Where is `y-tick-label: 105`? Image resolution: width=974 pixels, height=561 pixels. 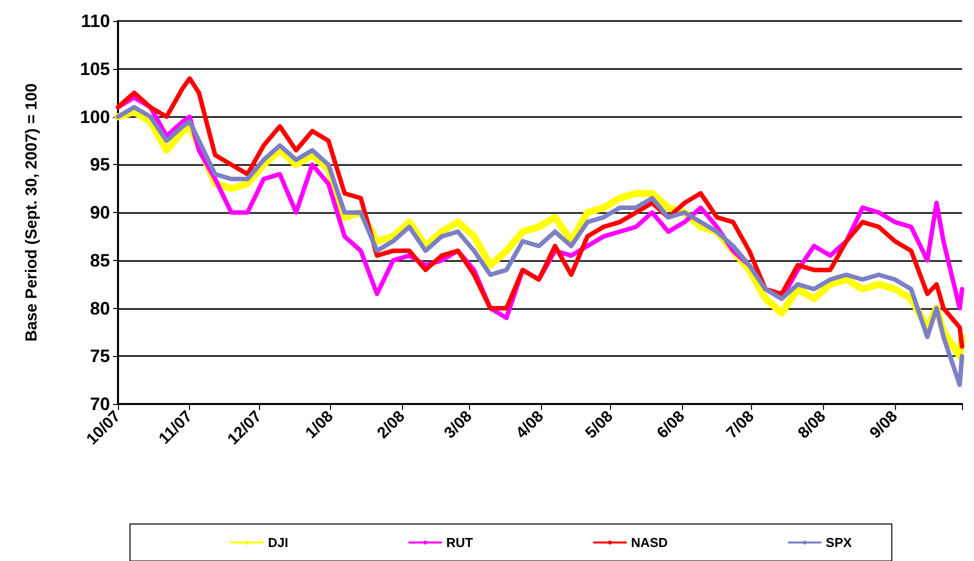
y-tick-label: 105 is located at coordinates (95, 68).